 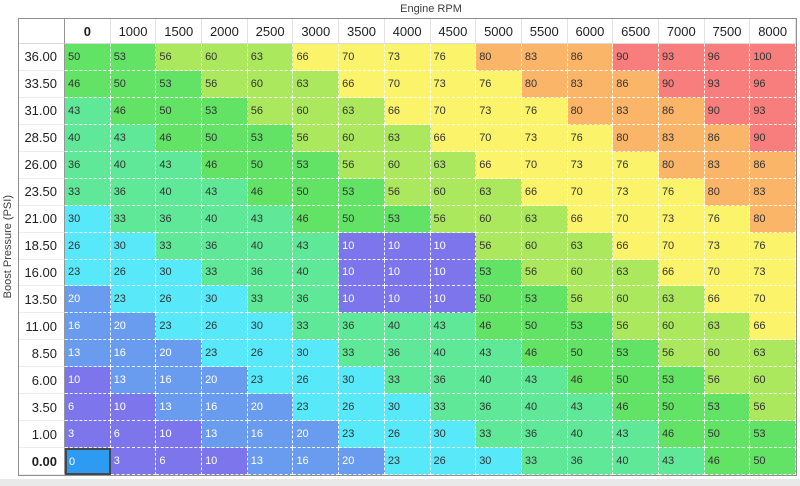 What do you see at coordinates (362, 273) in the screenshot?
I see `cell-16.00-3500: 10` at bounding box center [362, 273].